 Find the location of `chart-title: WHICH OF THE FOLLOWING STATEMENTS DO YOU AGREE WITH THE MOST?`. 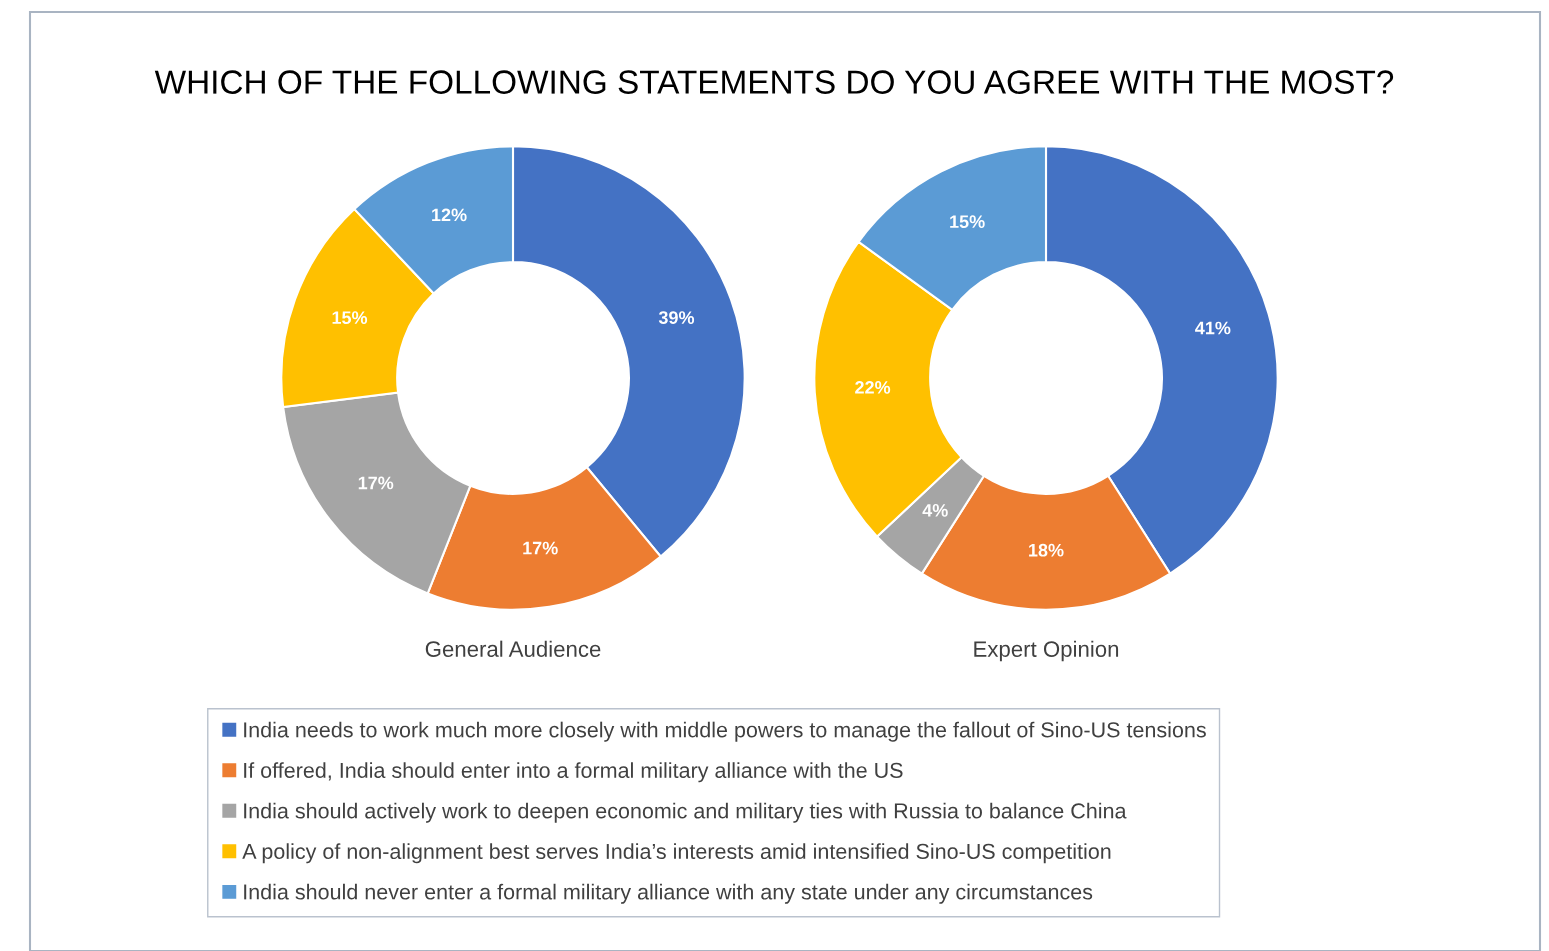

chart-title: WHICH OF THE FOLLOWING STATEMENTS DO YOU AGREE WITH THE MOST? is located at coordinates (774, 82).